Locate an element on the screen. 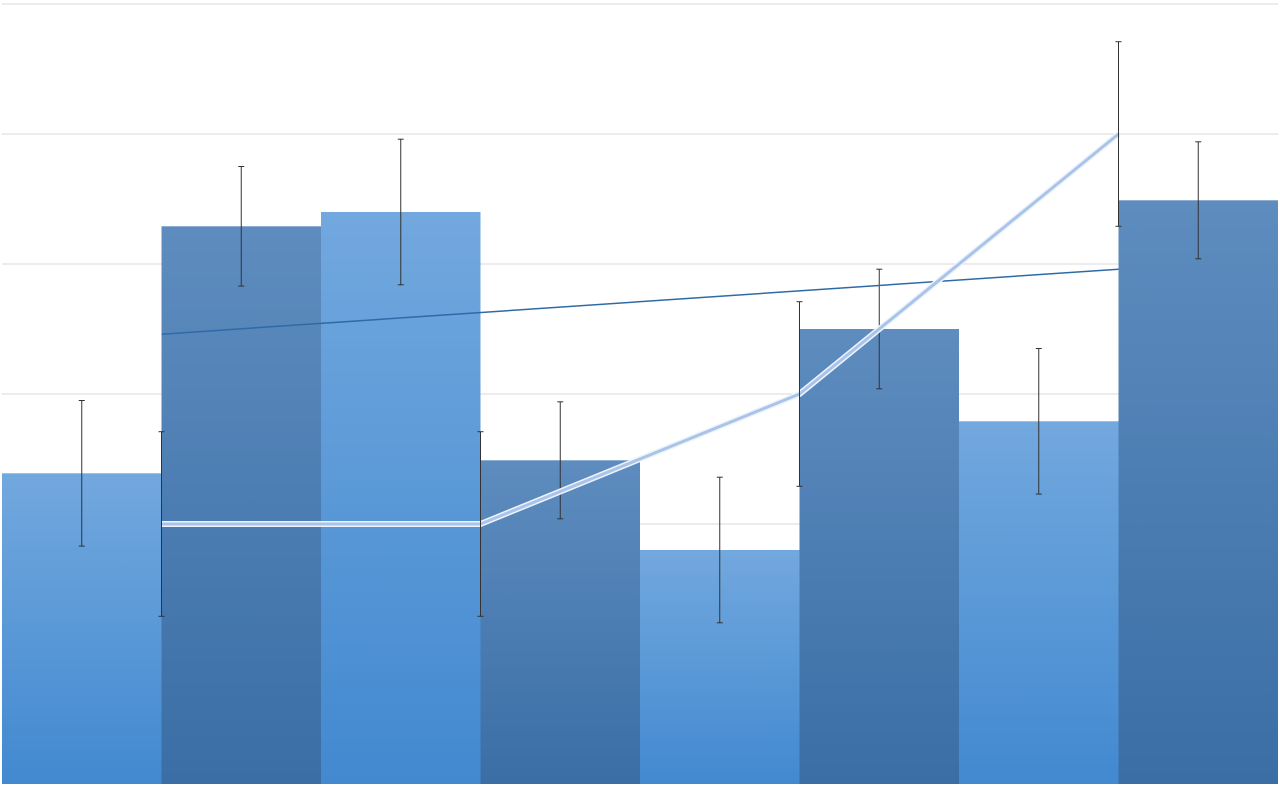  trendline-path is located at coordinates (640, 301).